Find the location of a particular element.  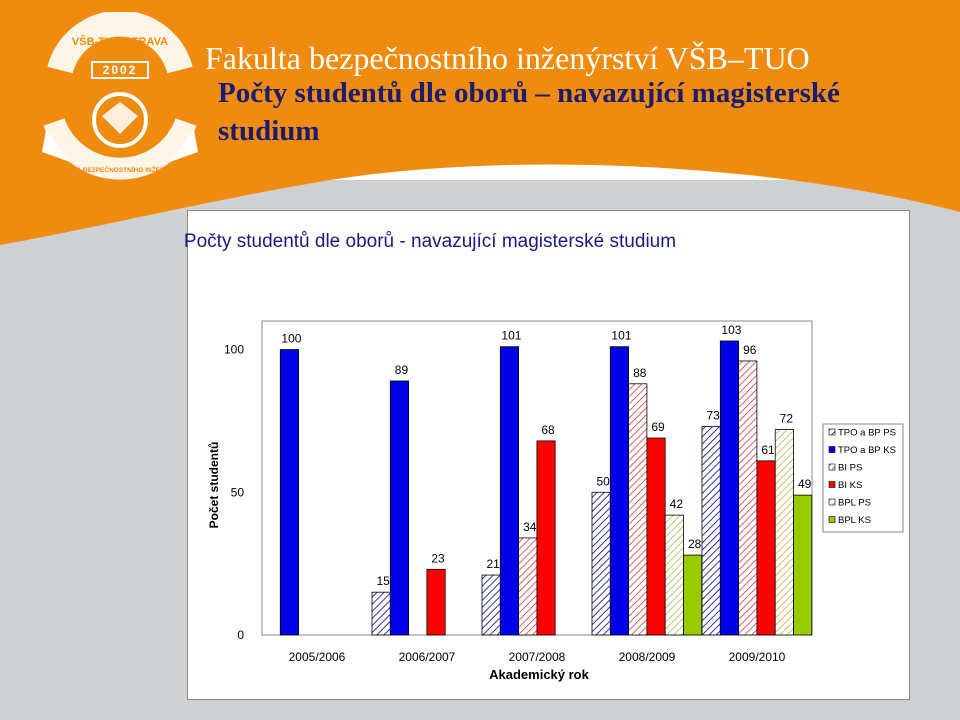

x-tick-label: 2006/2007 is located at coordinates (427, 657).